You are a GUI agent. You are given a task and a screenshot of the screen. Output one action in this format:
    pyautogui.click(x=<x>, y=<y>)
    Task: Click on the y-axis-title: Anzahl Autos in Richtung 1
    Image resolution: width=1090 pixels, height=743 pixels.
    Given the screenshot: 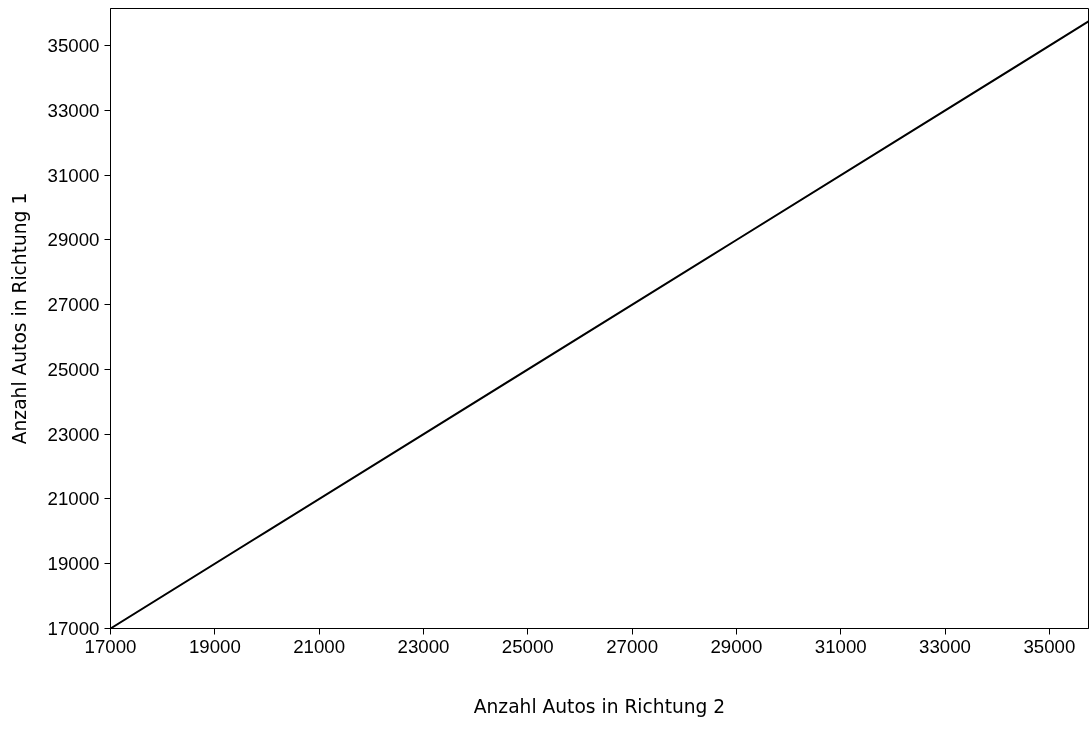 What is the action you would take?
    pyautogui.click(x=19, y=318)
    